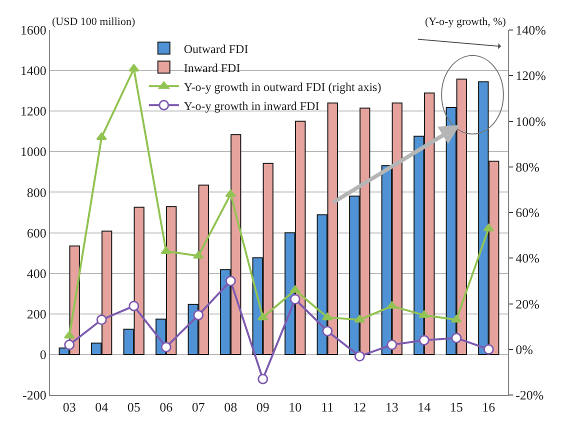  I want to click on x-tick-label: 06, so click(167, 407).